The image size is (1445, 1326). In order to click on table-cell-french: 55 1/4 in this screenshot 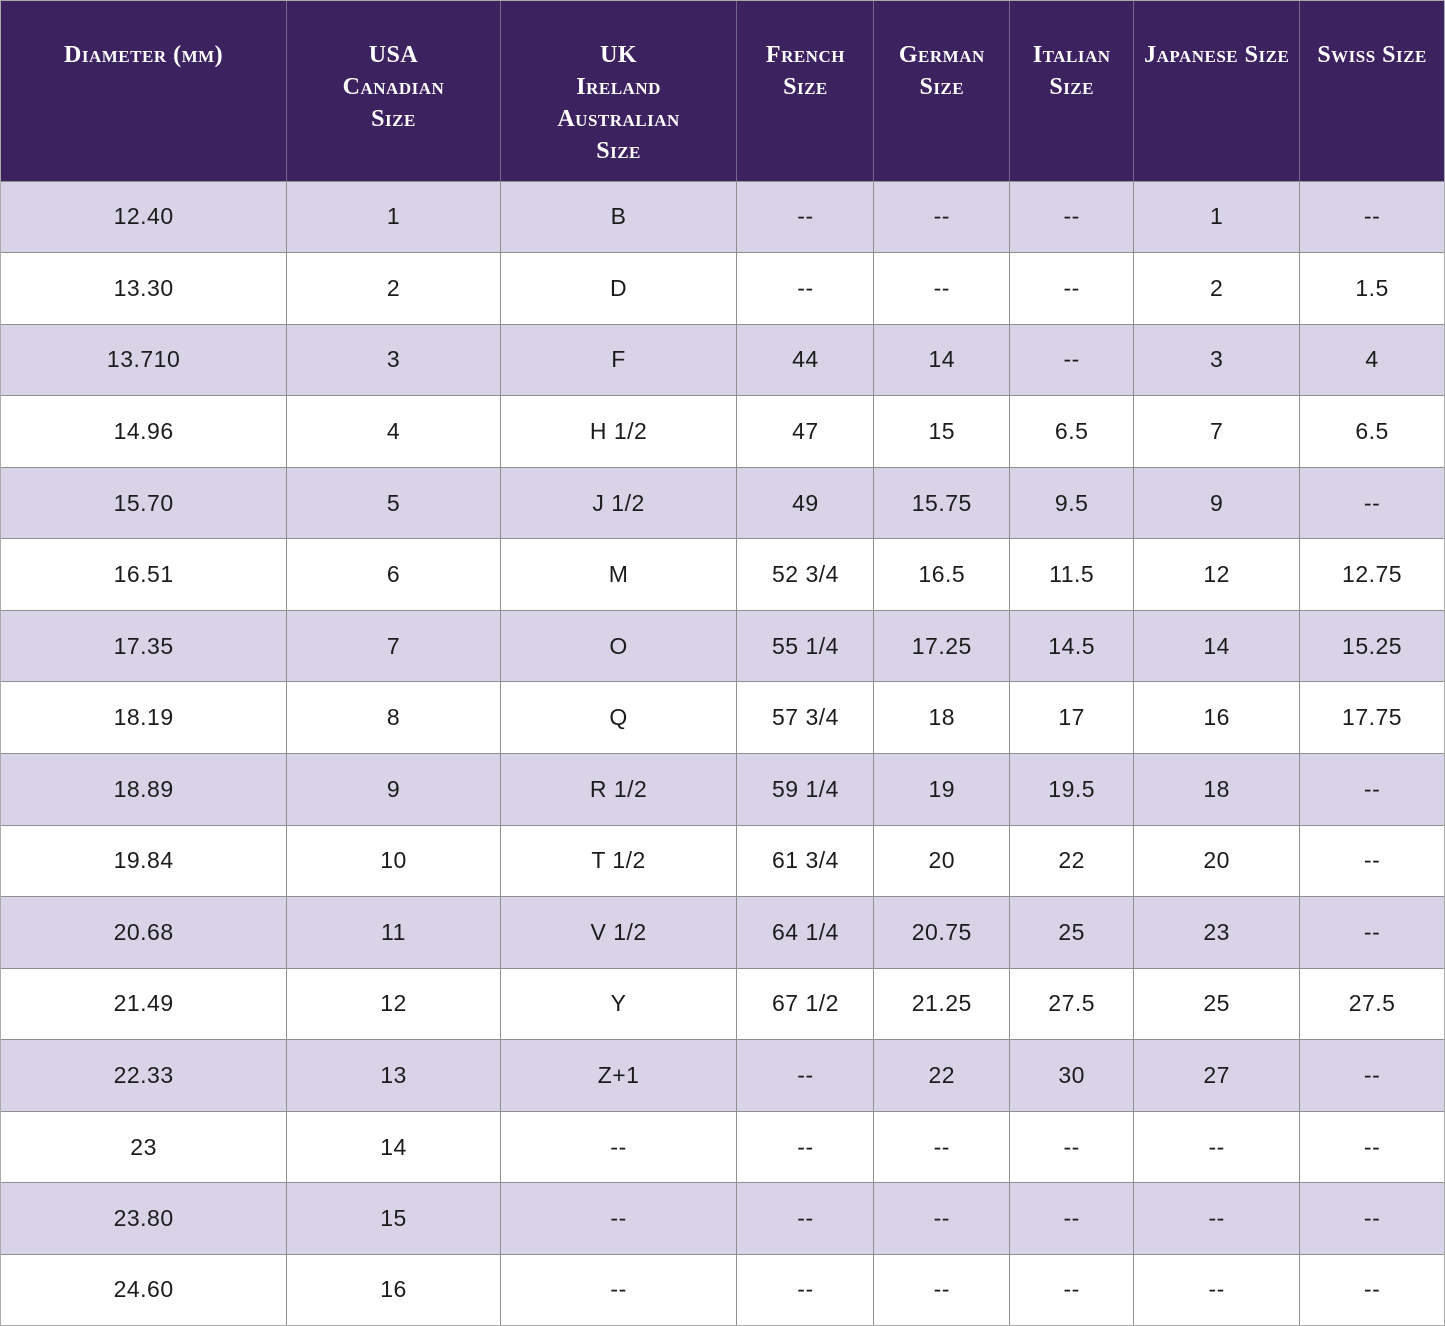, I will do `click(805, 646)`.